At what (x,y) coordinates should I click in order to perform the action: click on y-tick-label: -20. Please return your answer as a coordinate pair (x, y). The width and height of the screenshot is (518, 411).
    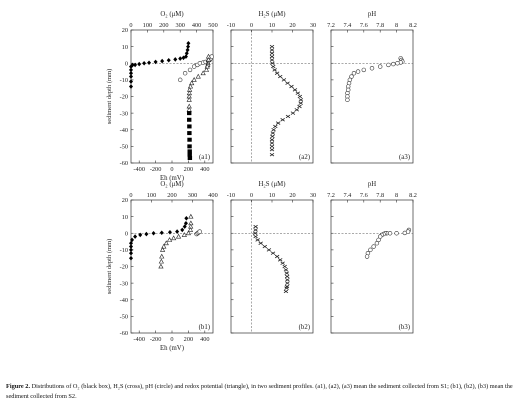
    Looking at the image, I should click on (124, 267).